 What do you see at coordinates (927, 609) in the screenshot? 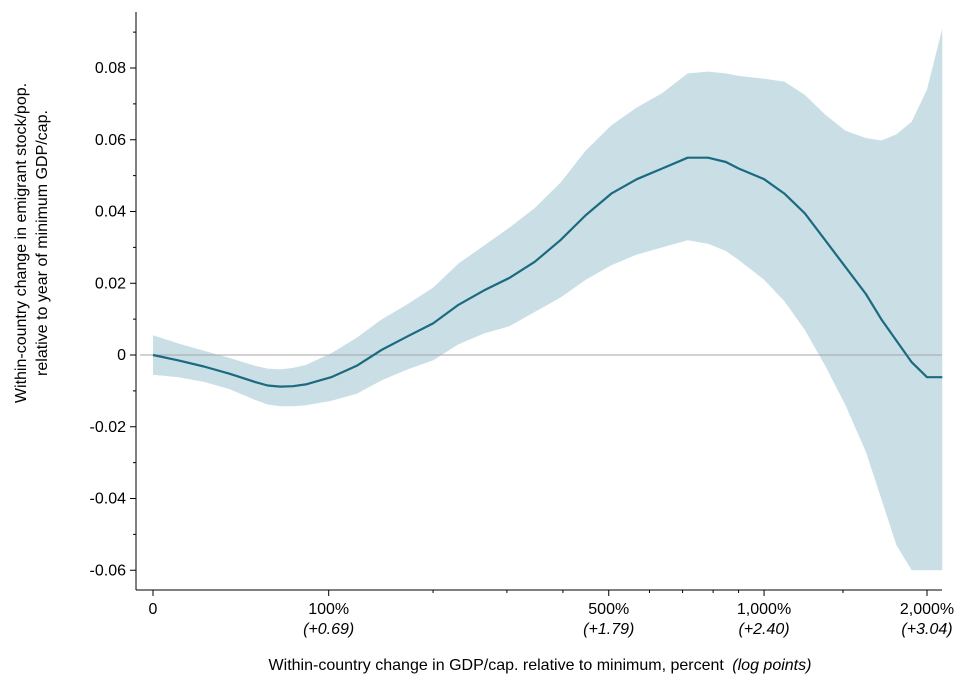
I see `x-tick-label: 2,000%` at bounding box center [927, 609].